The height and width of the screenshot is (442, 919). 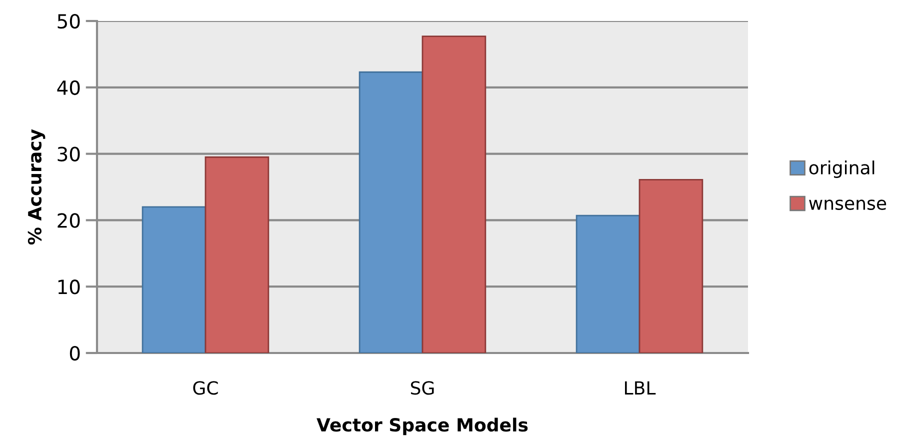 What do you see at coordinates (75, 353) in the screenshot?
I see `y-tick-label: 0` at bounding box center [75, 353].